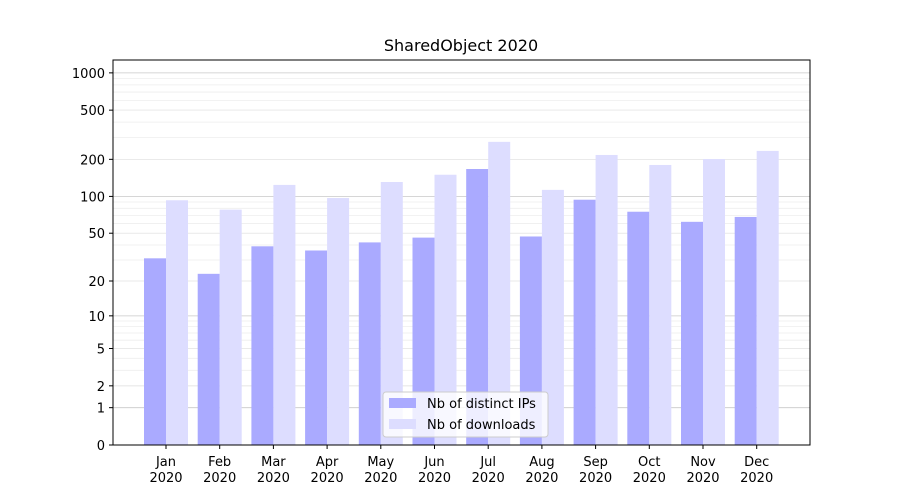  I want to click on y-tick-label: 2, so click(101, 387).